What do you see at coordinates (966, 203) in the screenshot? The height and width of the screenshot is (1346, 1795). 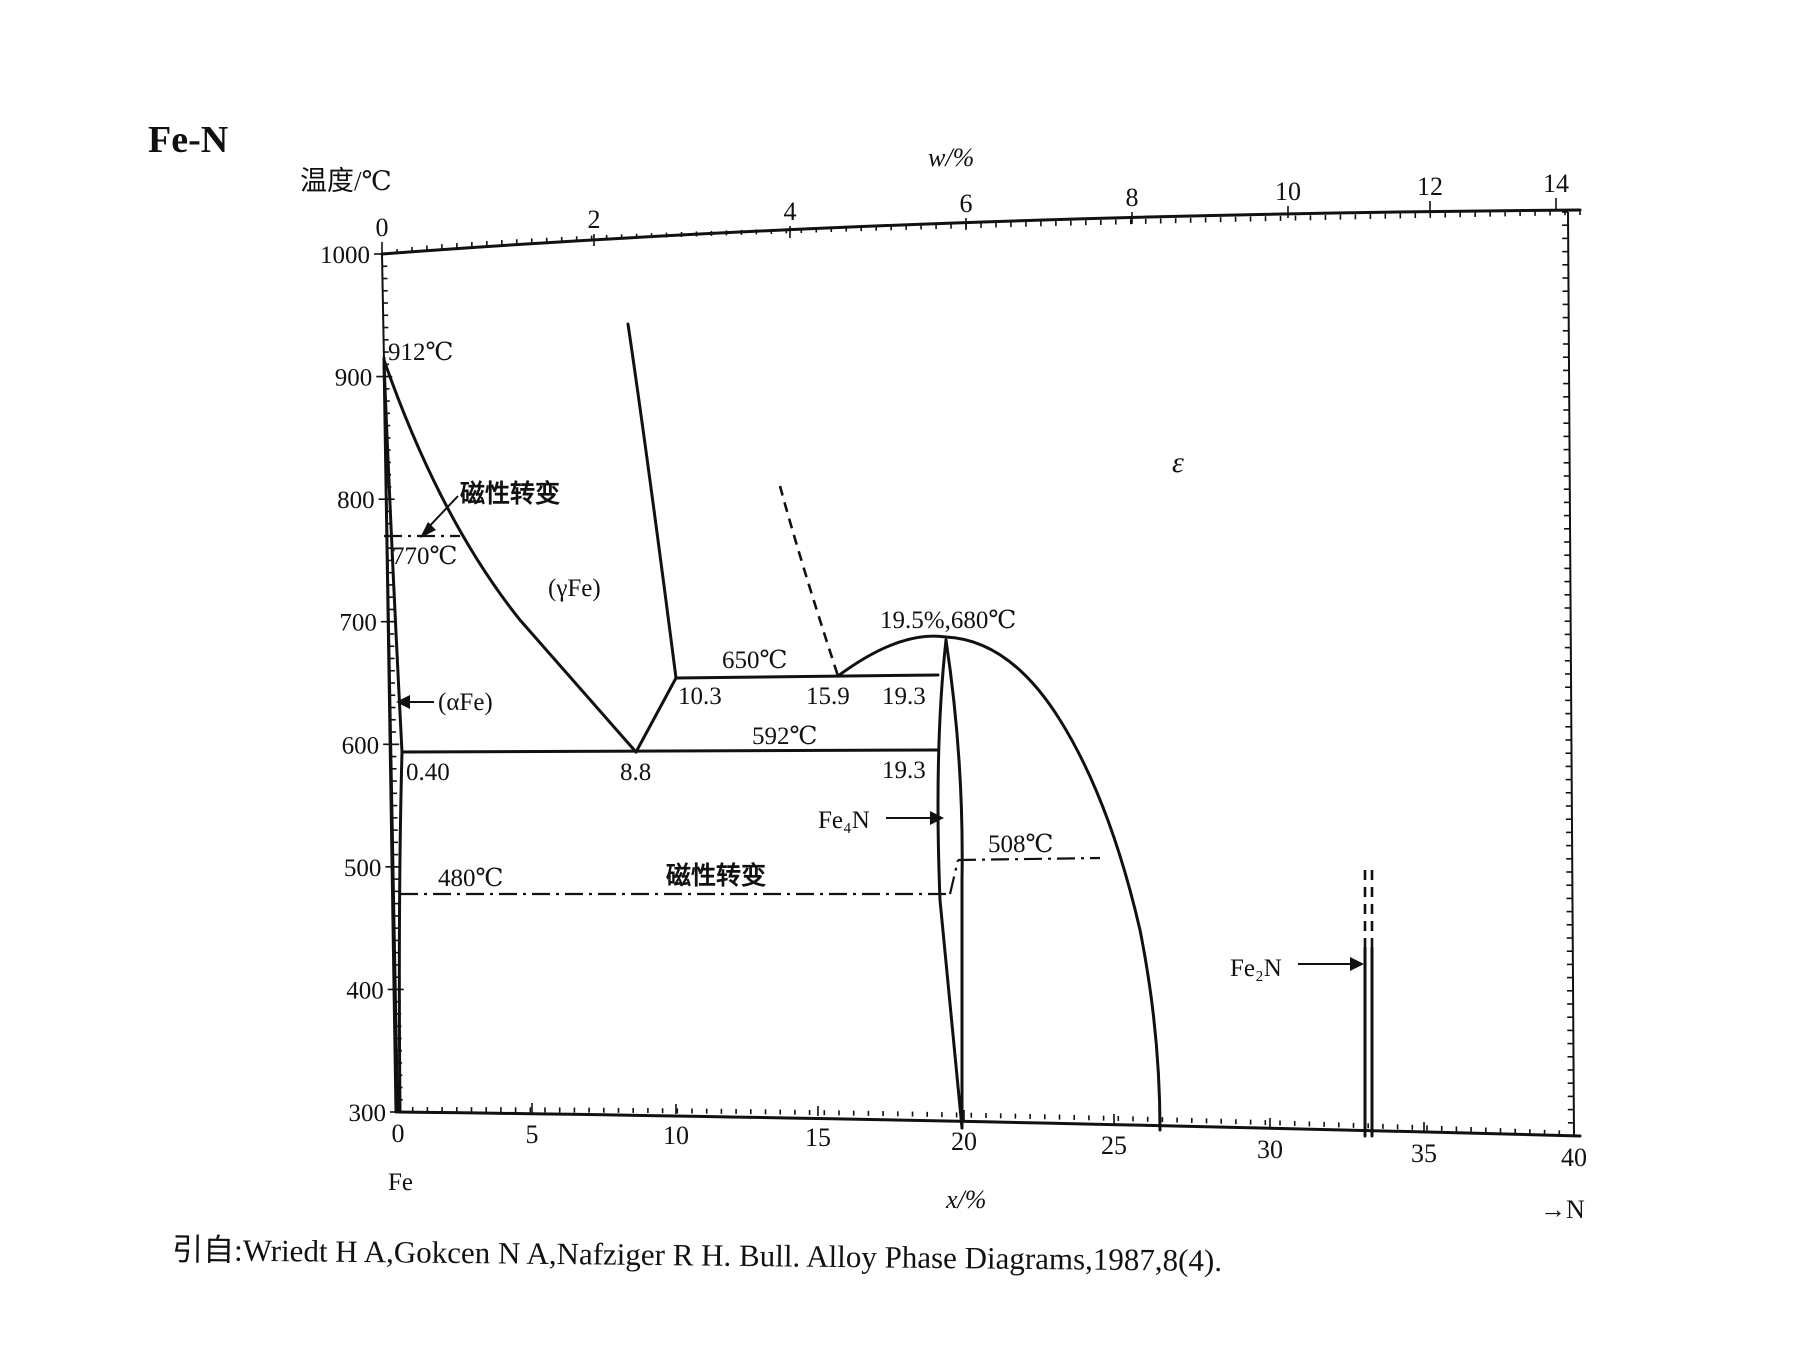 I see `top-tick-label: 6` at bounding box center [966, 203].